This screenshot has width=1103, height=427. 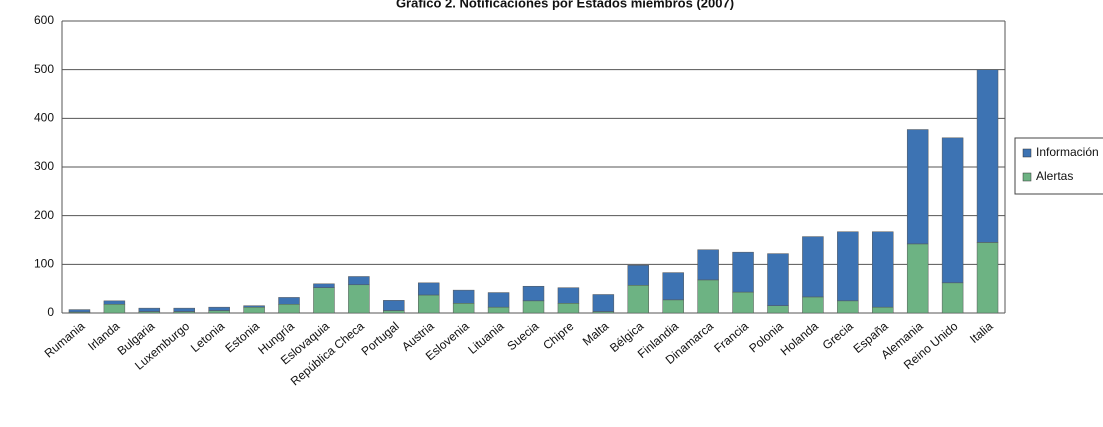 What do you see at coordinates (522, 336) in the screenshot?
I see `x-tick-label: Suecia` at bounding box center [522, 336].